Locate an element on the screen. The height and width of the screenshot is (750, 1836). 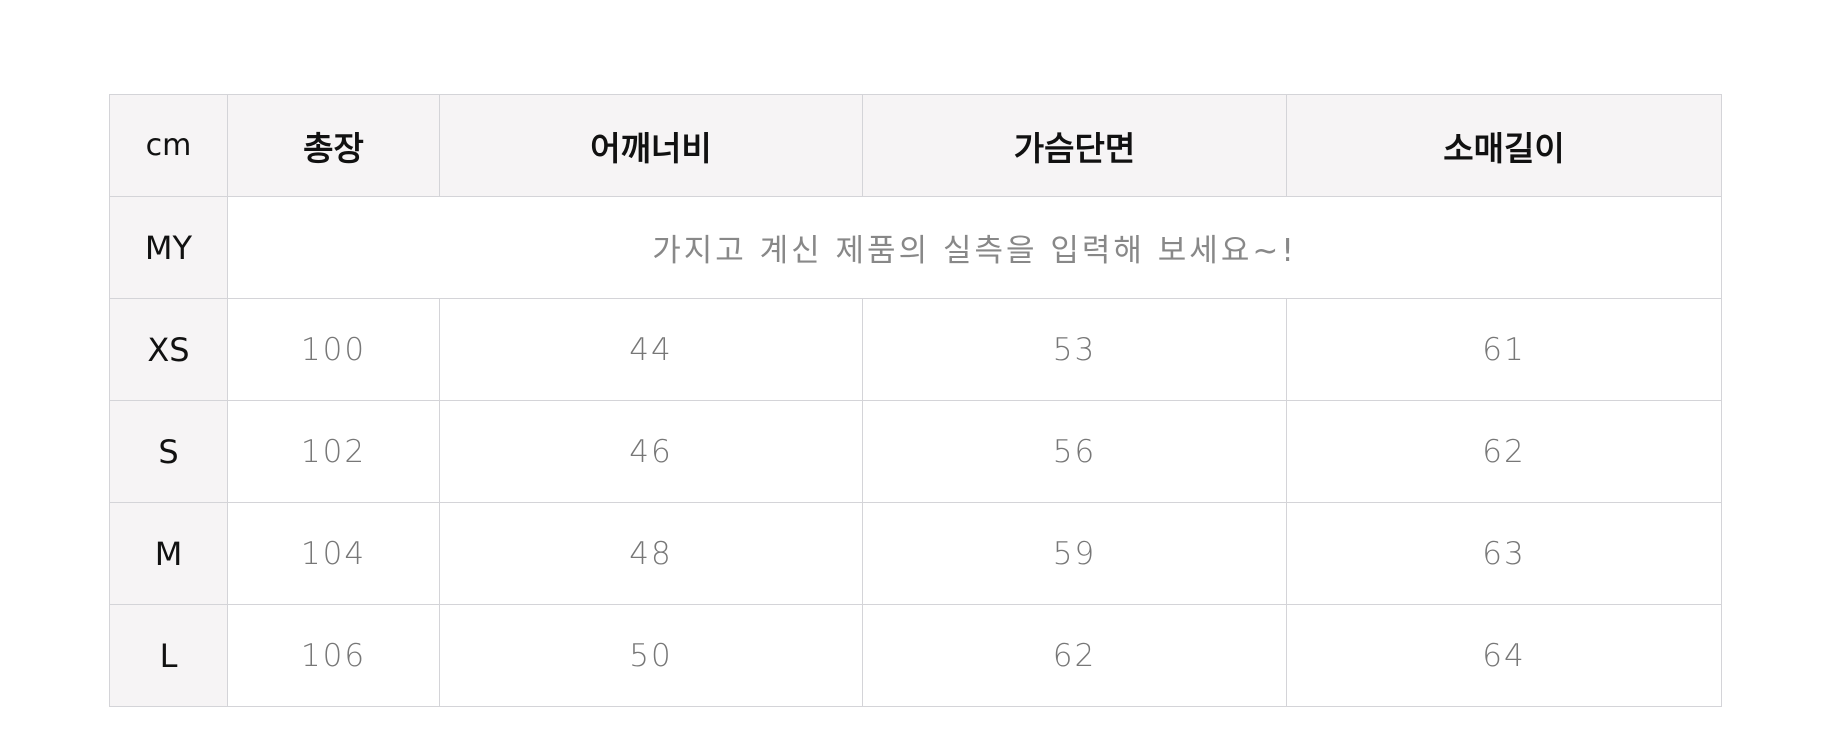
cell-value: 102 is located at coordinates (333, 451).